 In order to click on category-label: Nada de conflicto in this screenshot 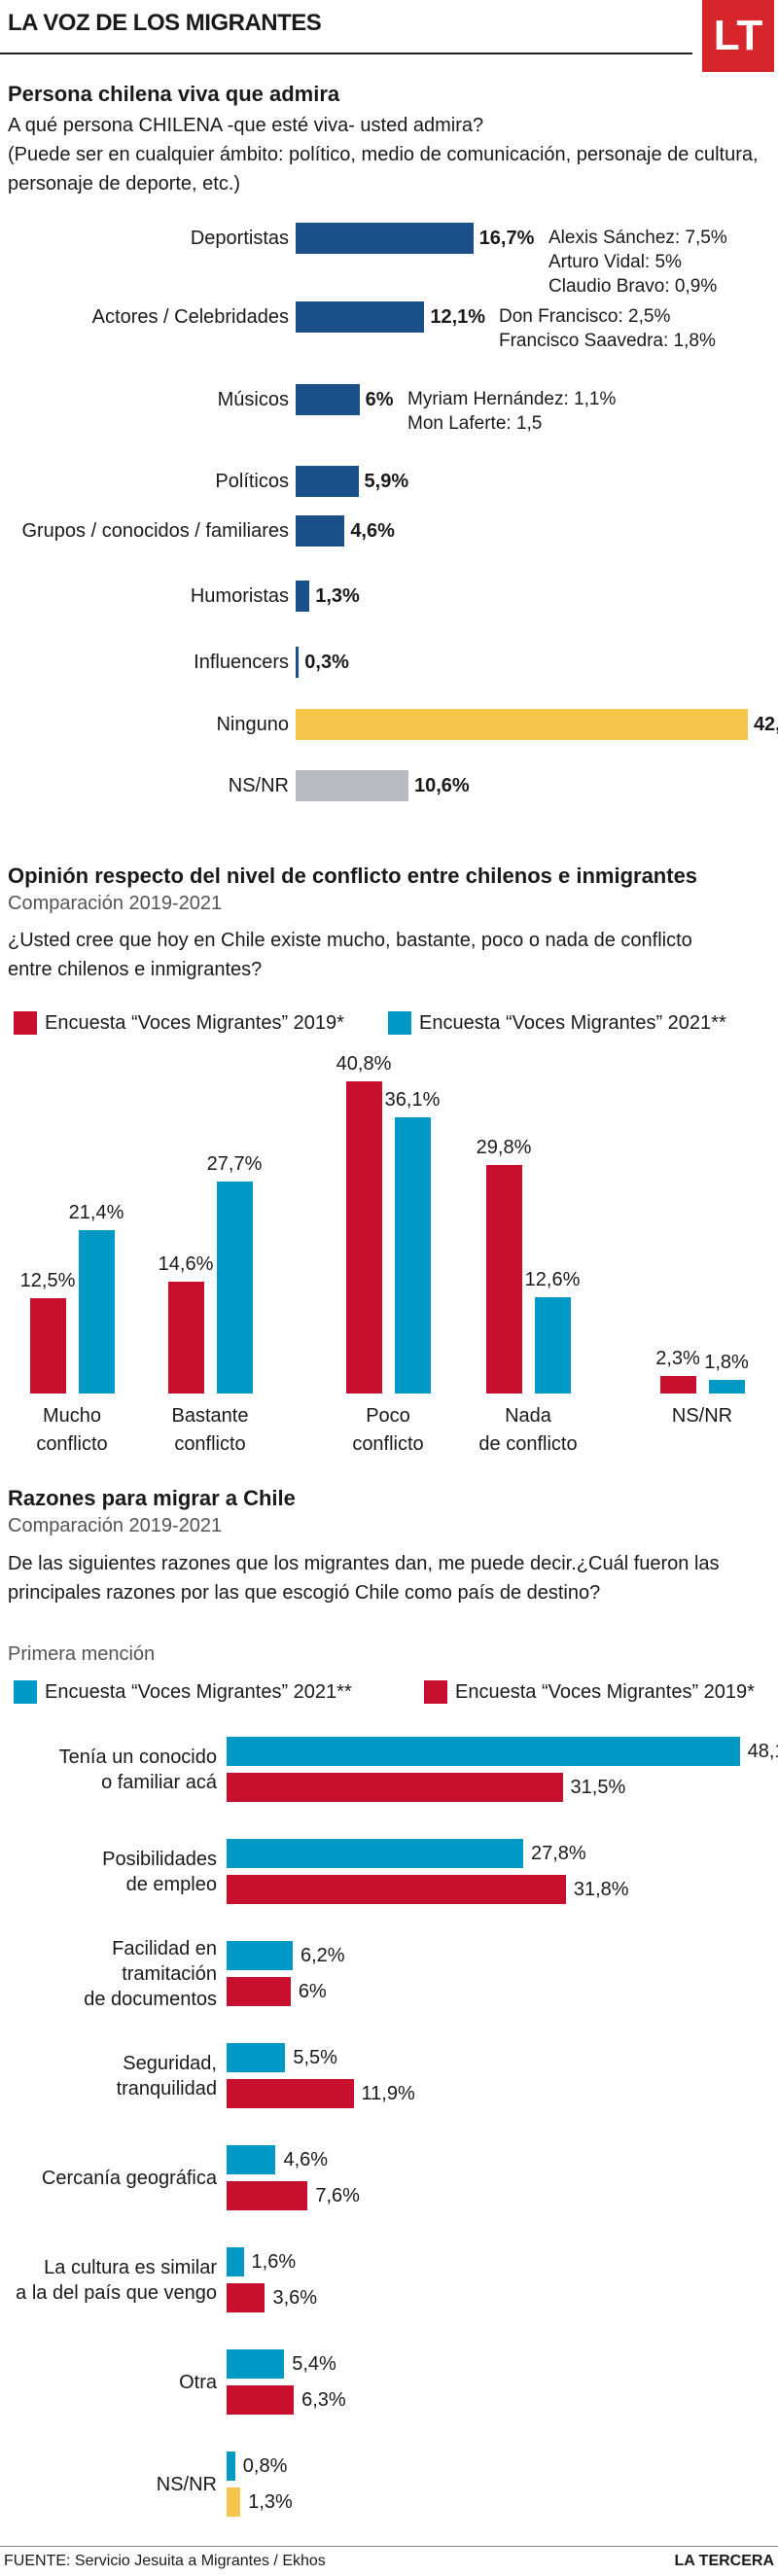, I will do `click(528, 1430)`.